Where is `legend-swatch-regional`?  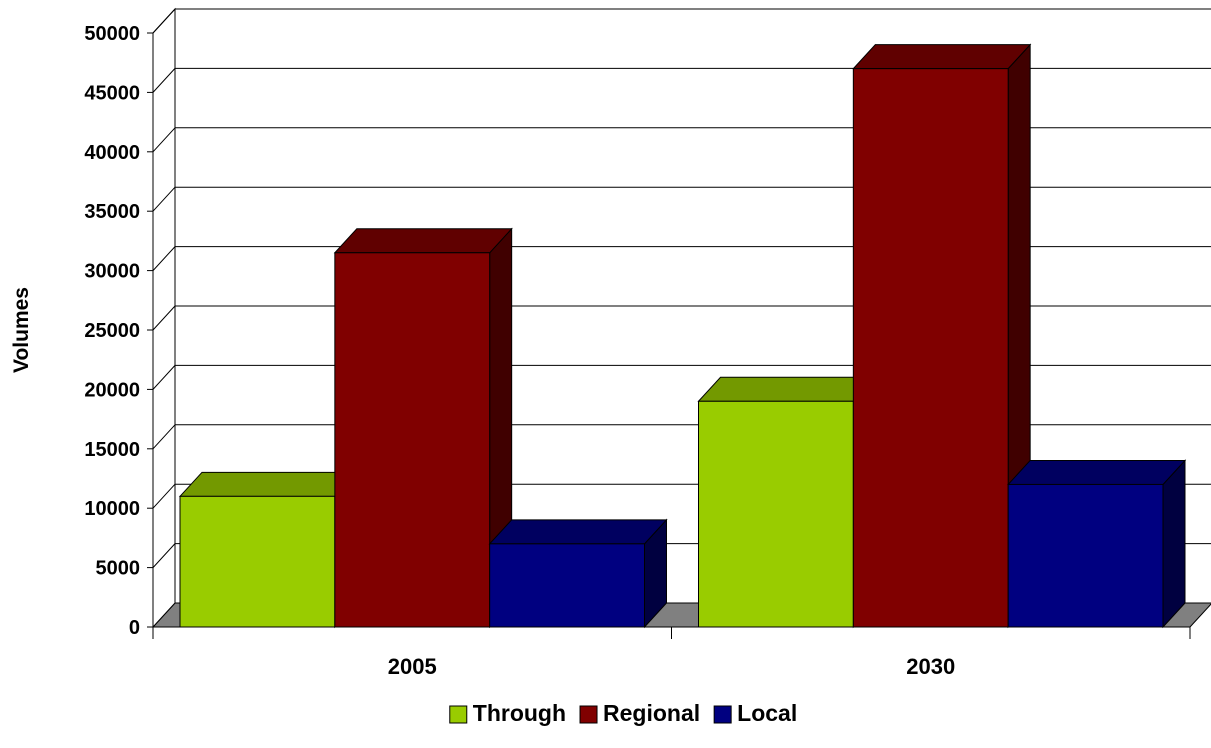
legend-swatch-regional is located at coordinates (588, 714).